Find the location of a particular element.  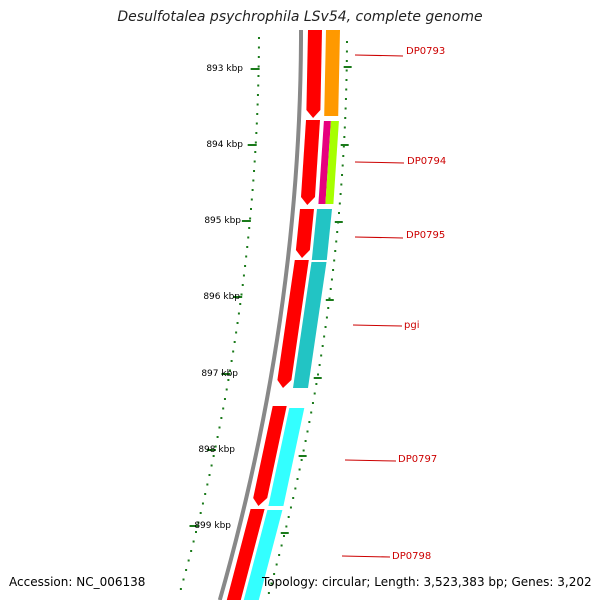

gene-label-dp0798: DP0798 is located at coordinates (412, 556).